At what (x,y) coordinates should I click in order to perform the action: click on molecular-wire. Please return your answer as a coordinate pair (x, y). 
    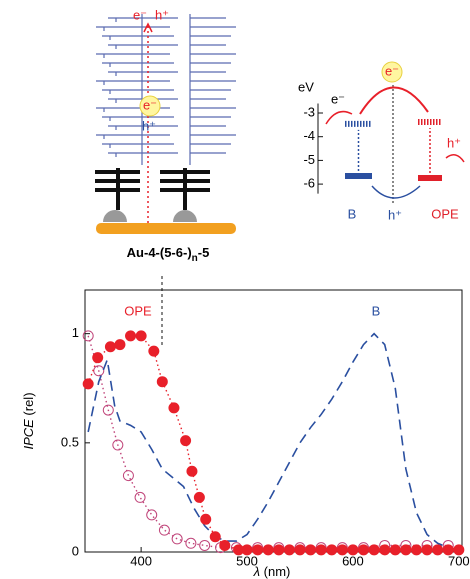
    Looking at the image, I should click on (166, 89).